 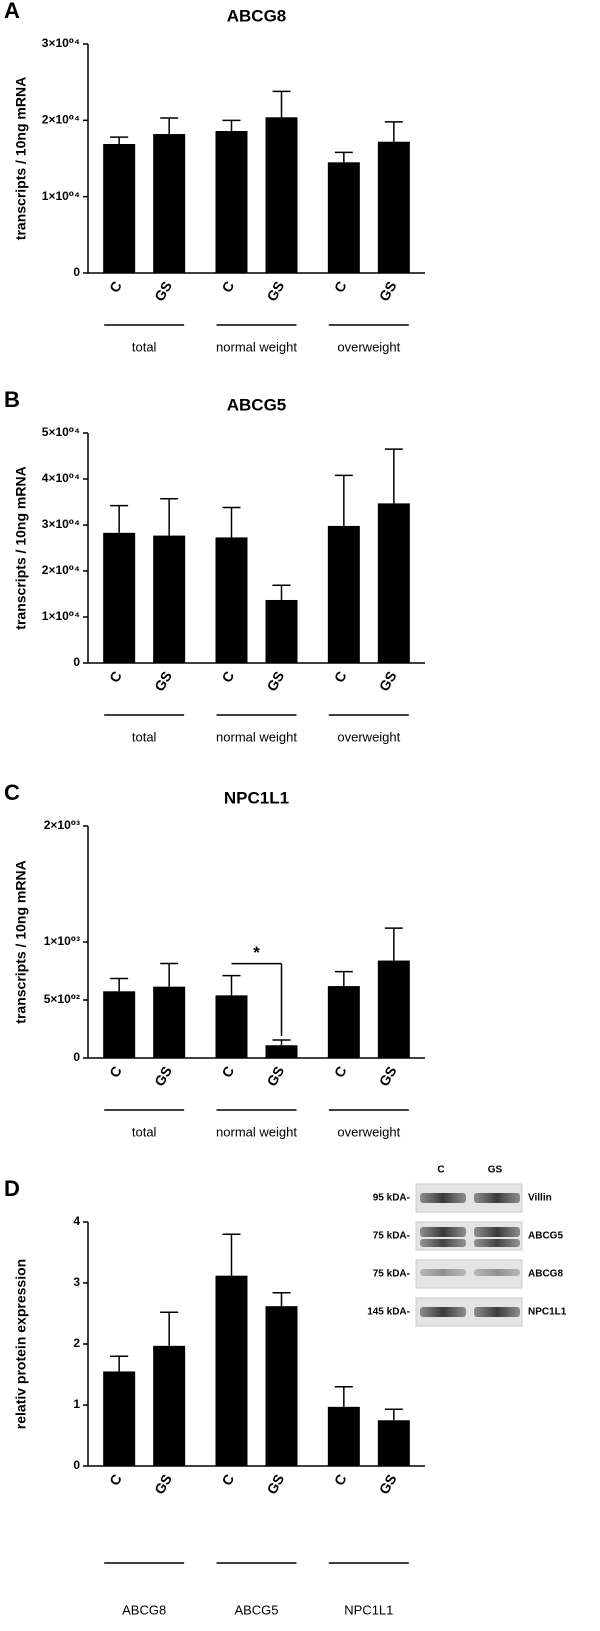 What do you see at coordinates (368, 1609) in the screenshot?
I see `group-label: NPC1L1` at bounding box center [368, 1609].